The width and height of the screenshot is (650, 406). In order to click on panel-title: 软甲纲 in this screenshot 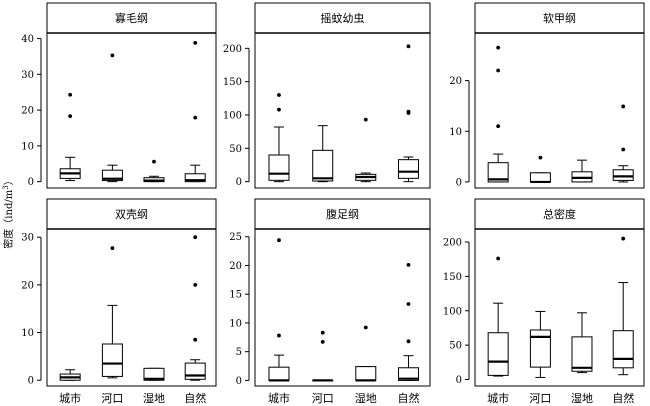, I will do `click(559, 18)`.